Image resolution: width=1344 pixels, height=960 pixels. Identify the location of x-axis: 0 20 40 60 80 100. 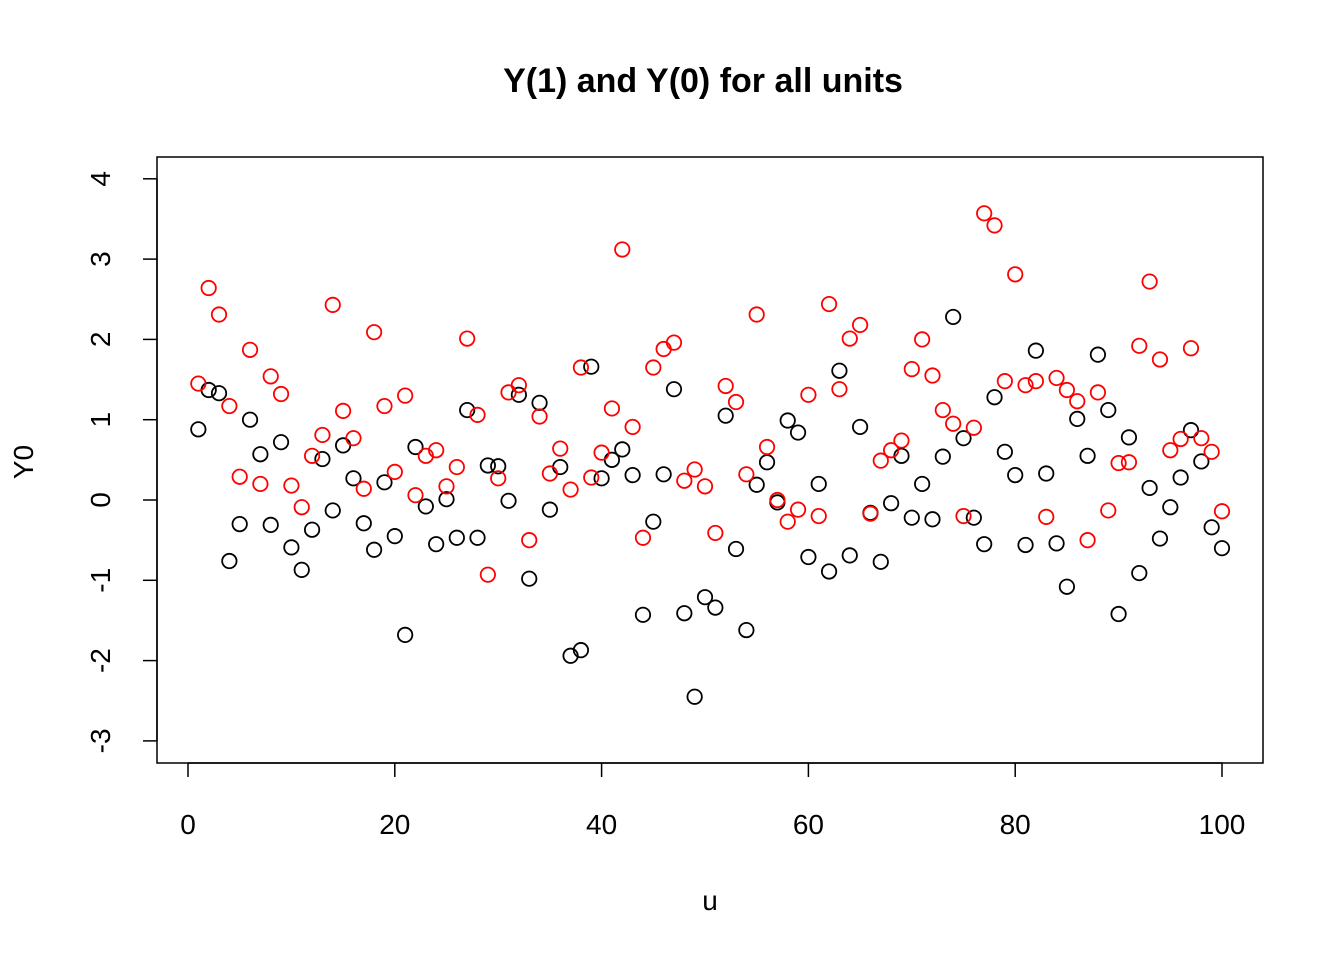
(712, 801).